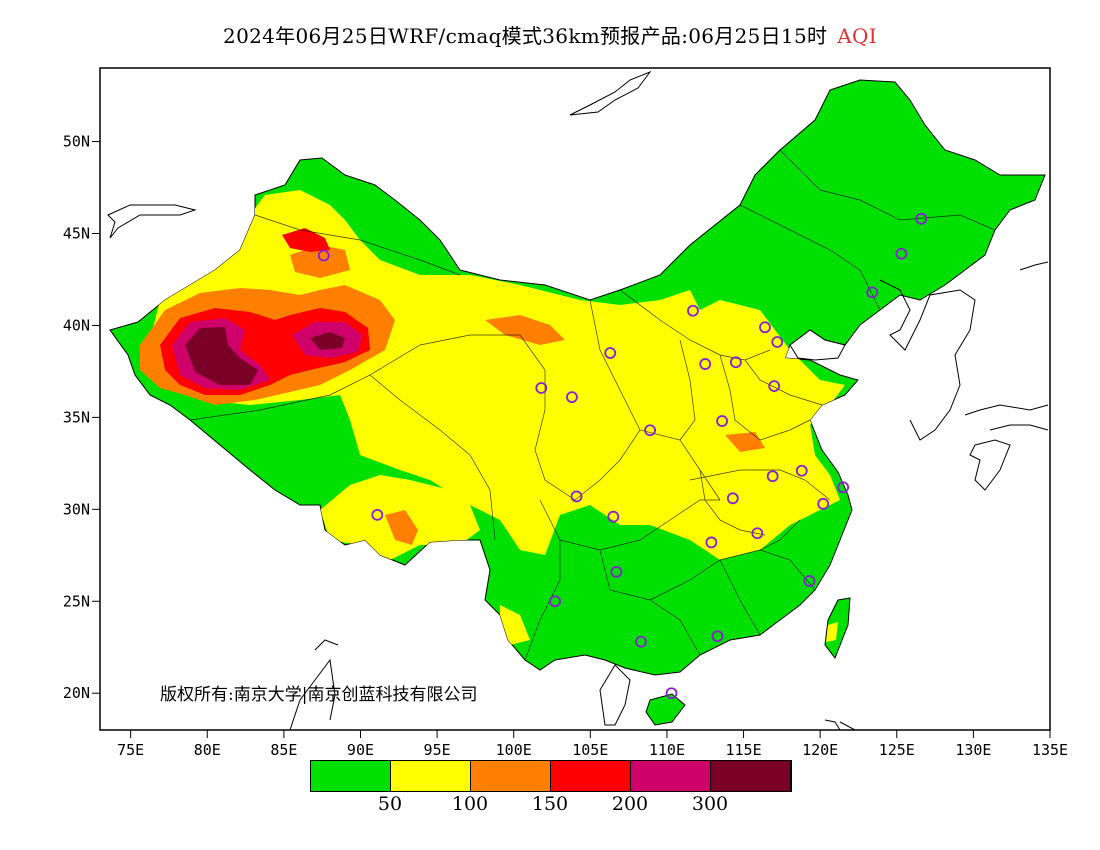  Describe the element at coordinates (743, 750) in the screenshot. I see `lon-tick-label: 115E` at that location.